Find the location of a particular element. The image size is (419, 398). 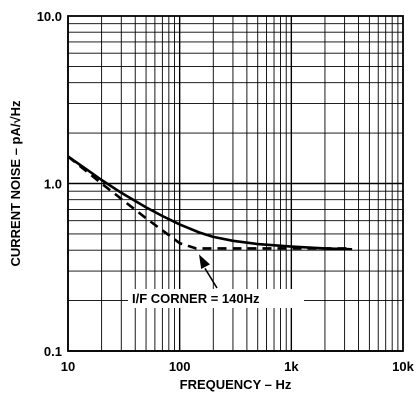

y-tick-label: 10.0 is located at coordinates (49, 16).